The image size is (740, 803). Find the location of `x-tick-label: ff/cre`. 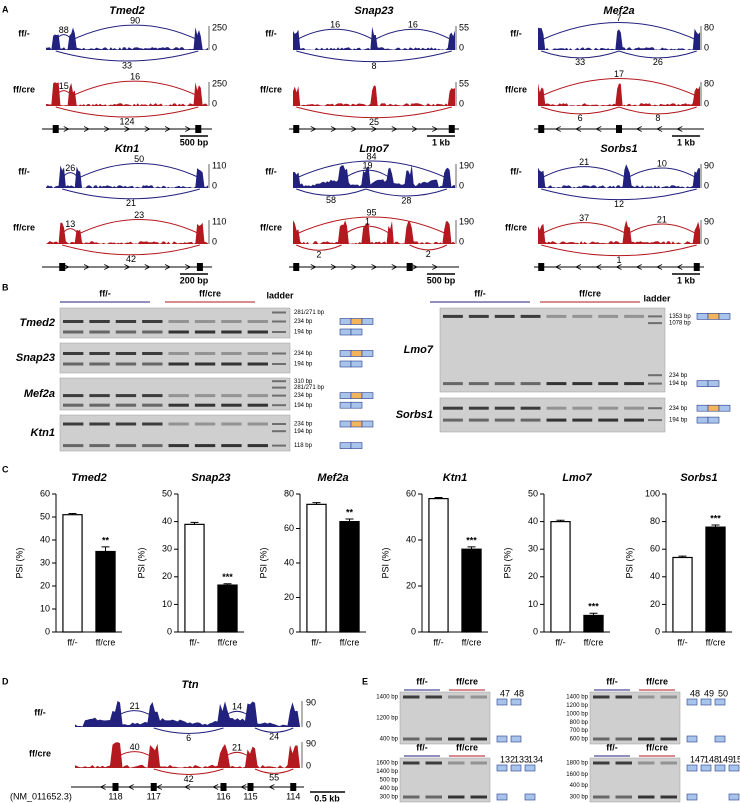

x-tick-label: ff/cre is located at coordinates (228, 642).